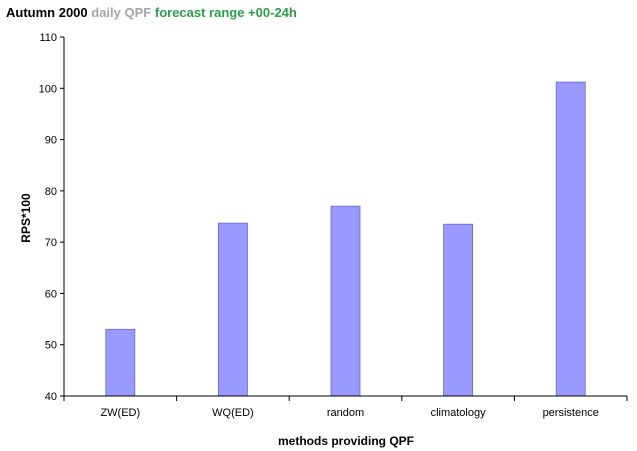 The height and width of the screenshot is (451, 637). I want to click on y-tick-label: 100, so click(48, 89).